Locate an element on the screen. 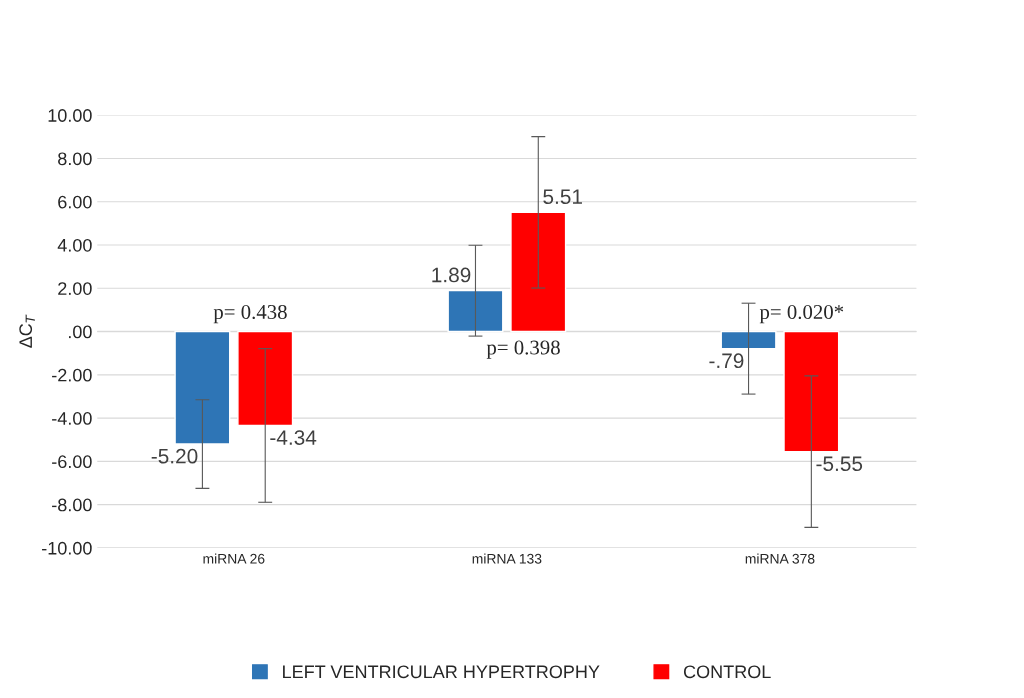  annotation: p= 0.020* is located at coordinates (801, 314).